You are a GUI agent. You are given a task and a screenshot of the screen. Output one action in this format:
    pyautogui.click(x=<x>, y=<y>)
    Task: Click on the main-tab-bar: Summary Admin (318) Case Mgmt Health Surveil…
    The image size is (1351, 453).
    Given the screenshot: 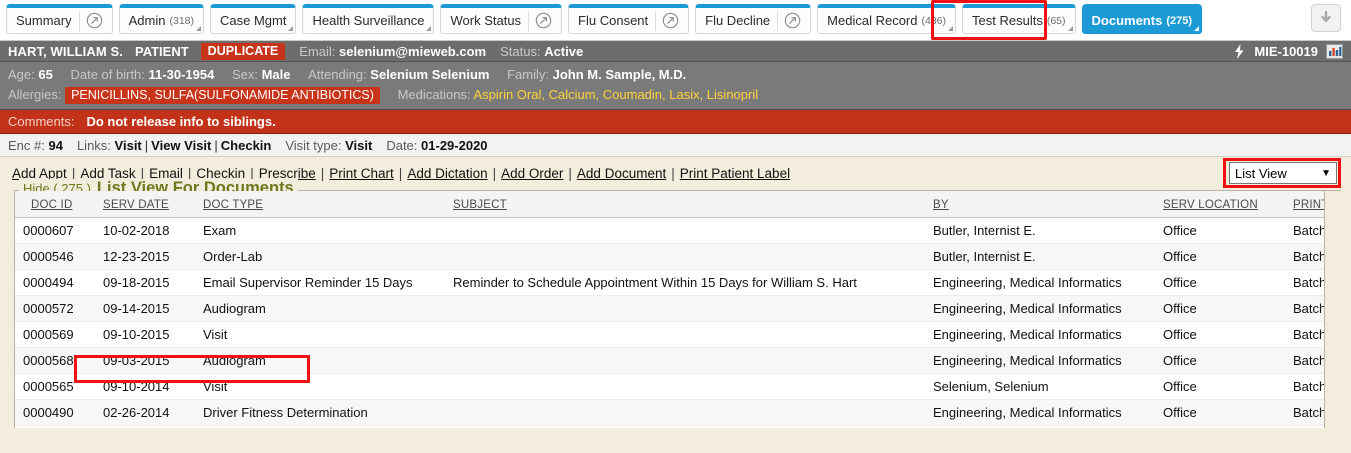 What is the action you would take?
    pyautogui.click(x=675, y=20)
    